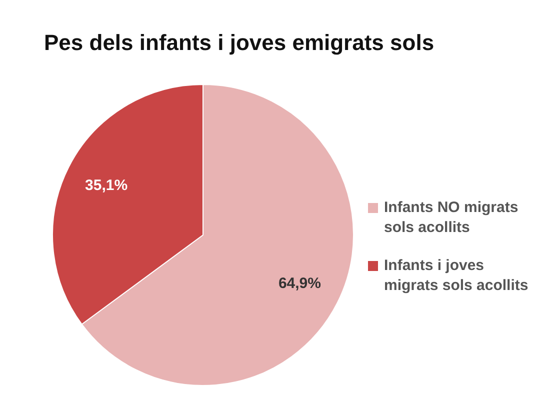 The image size is (547, 407). Describe the element at coordinates (106, 185) in the screenshot. I see `data-label: 35,1%` at that location.